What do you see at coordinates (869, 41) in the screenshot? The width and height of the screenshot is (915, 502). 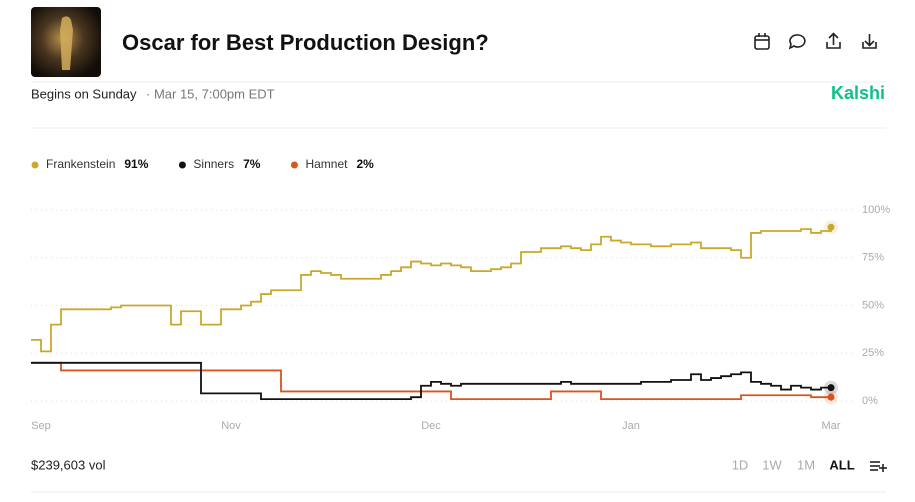 I see `download-icon` at bounding box center [869, 41].